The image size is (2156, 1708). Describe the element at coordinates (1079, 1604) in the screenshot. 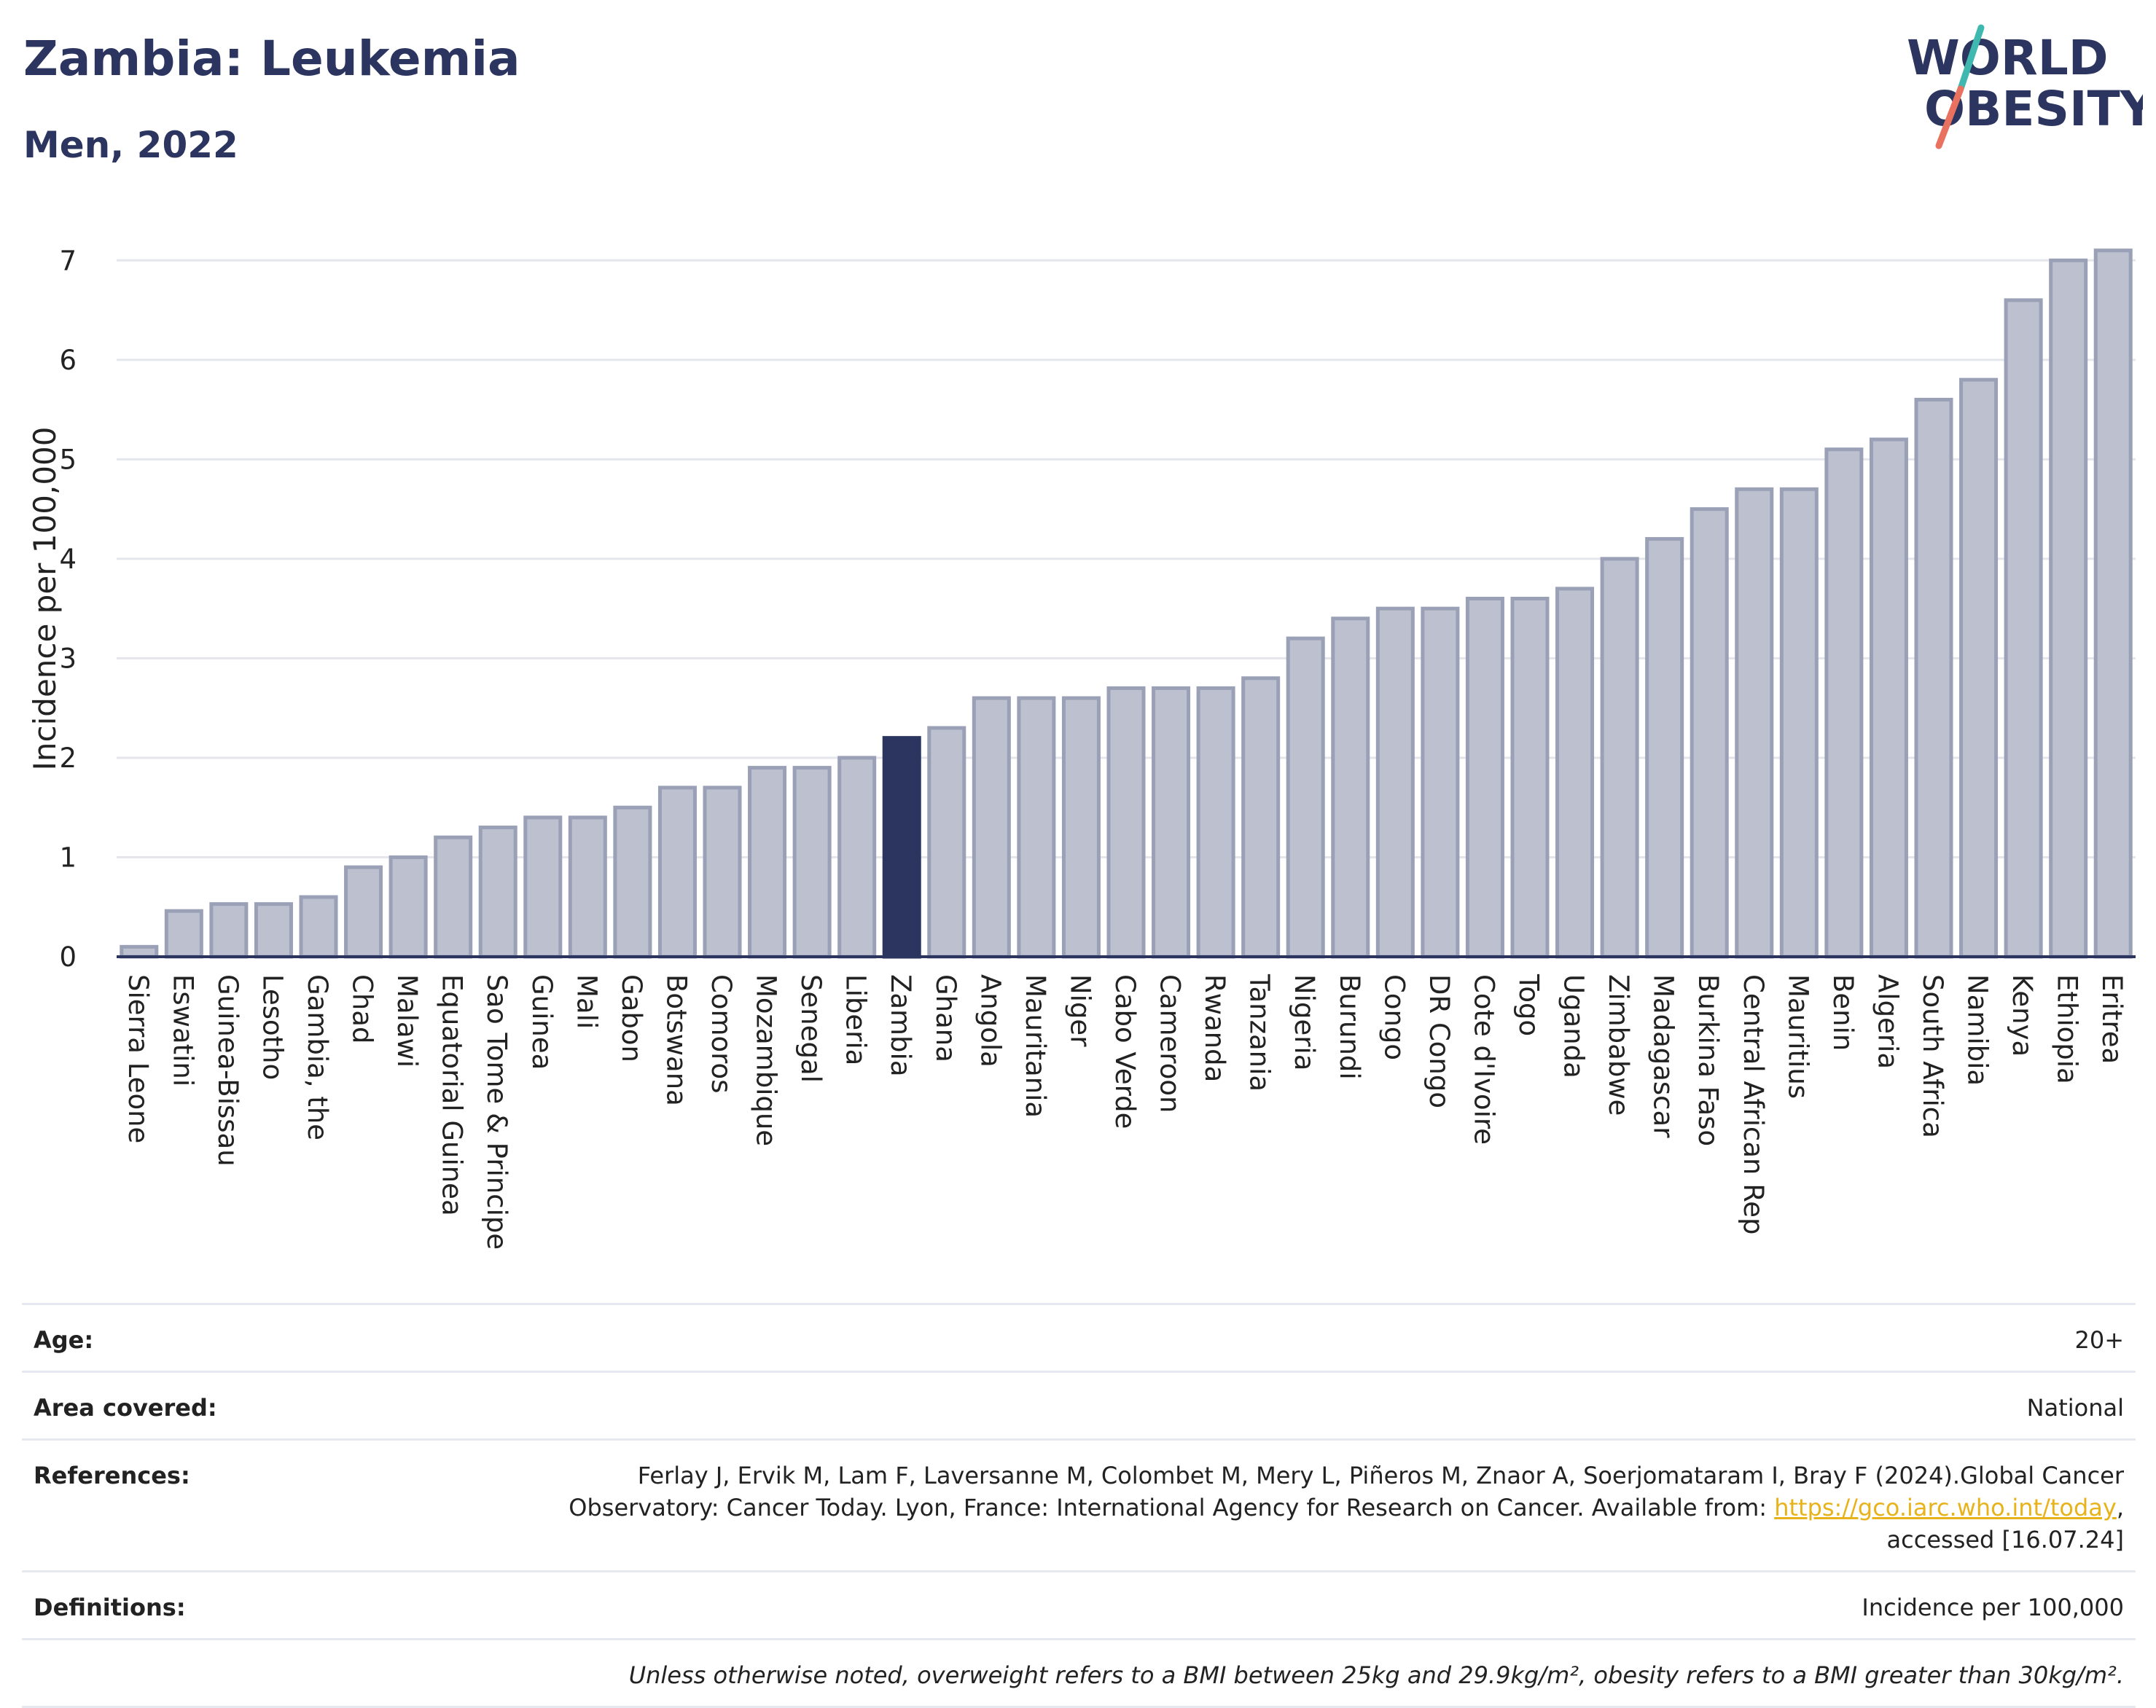

I see `definitions-row: Definitions: Incidence per 100,000` at that location.